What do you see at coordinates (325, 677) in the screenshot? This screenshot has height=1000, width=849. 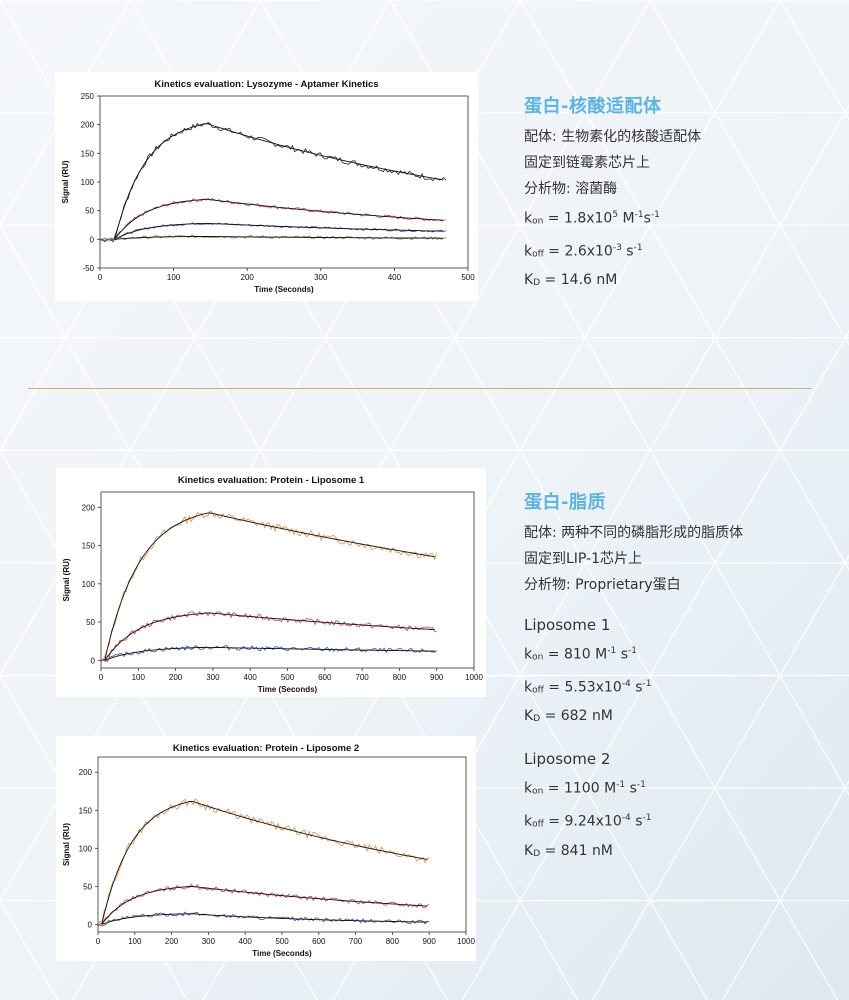 I see `x-tick-label: 600` at bounding box center [325, 677].